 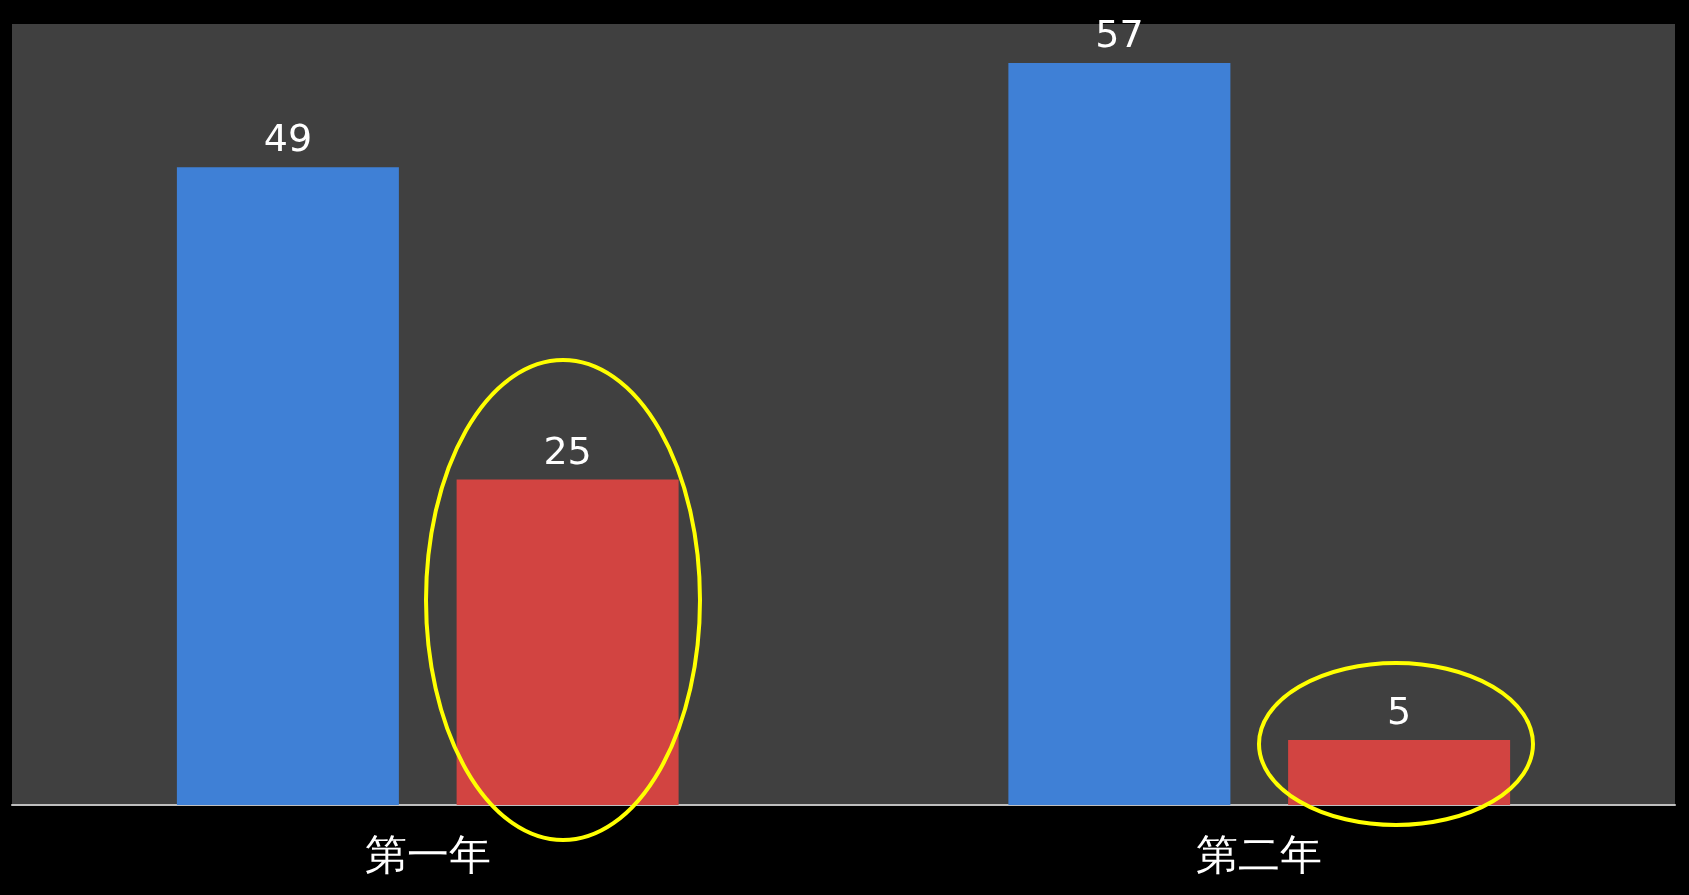 What do you see at coordinates (1119, 34) in the screenshot?
I see `data-label: 57` at bounding box center [1119, 34].